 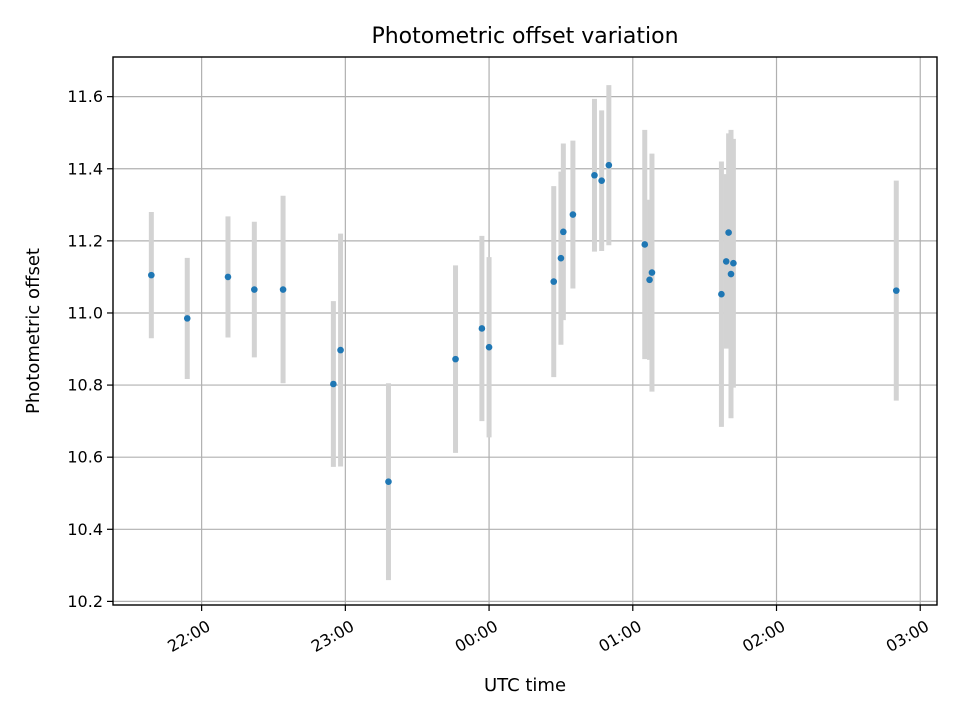 I want to click on x-tick-label: 22:00, so click(x=188, y=636).